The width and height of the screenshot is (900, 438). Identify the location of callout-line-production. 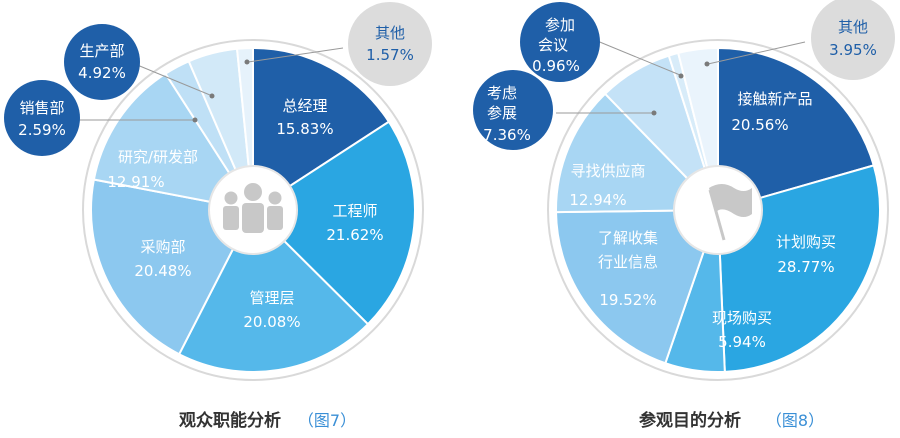
(170, 78).